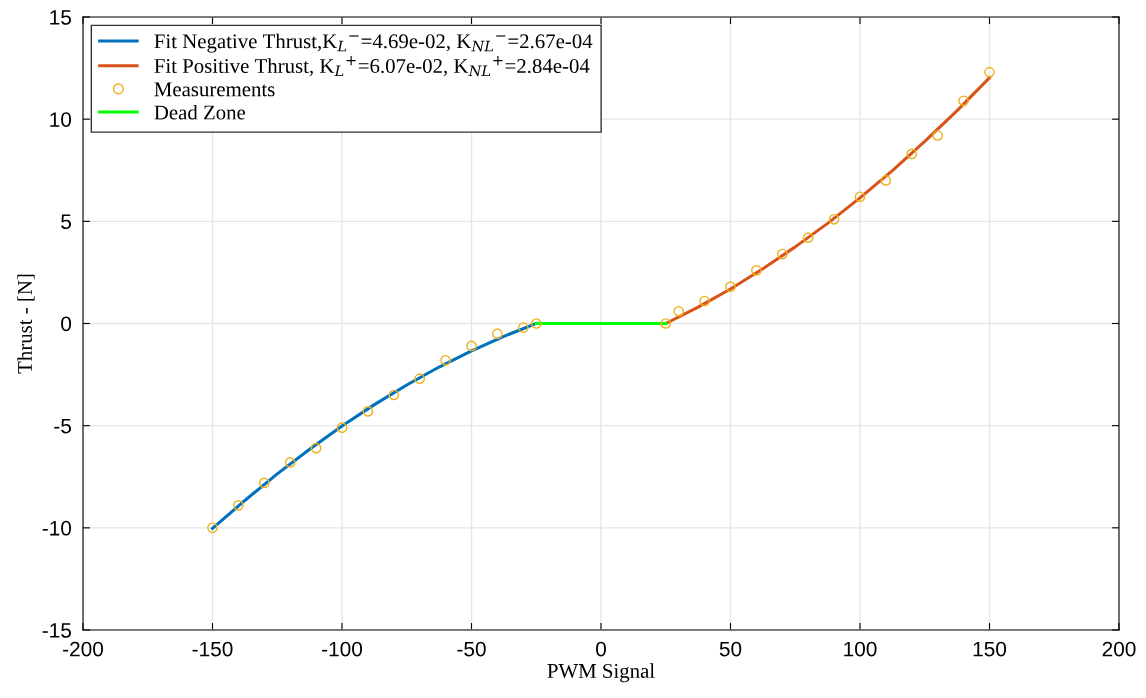 The width and height of the screenshot is (1146, 698). Describe the element at coordinates (66, 222) in the screenshot. I see `y-tick-label: 5` at that location.